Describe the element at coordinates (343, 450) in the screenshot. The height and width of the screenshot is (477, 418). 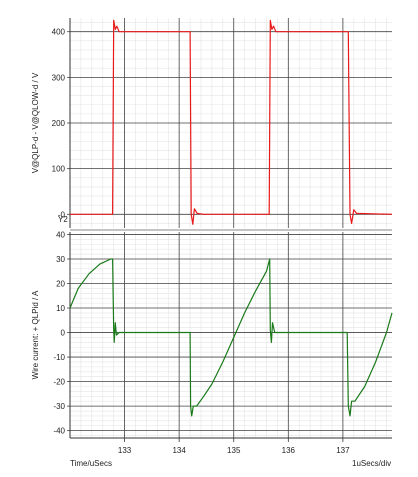
I see `x-tick-label: 137` at that location.